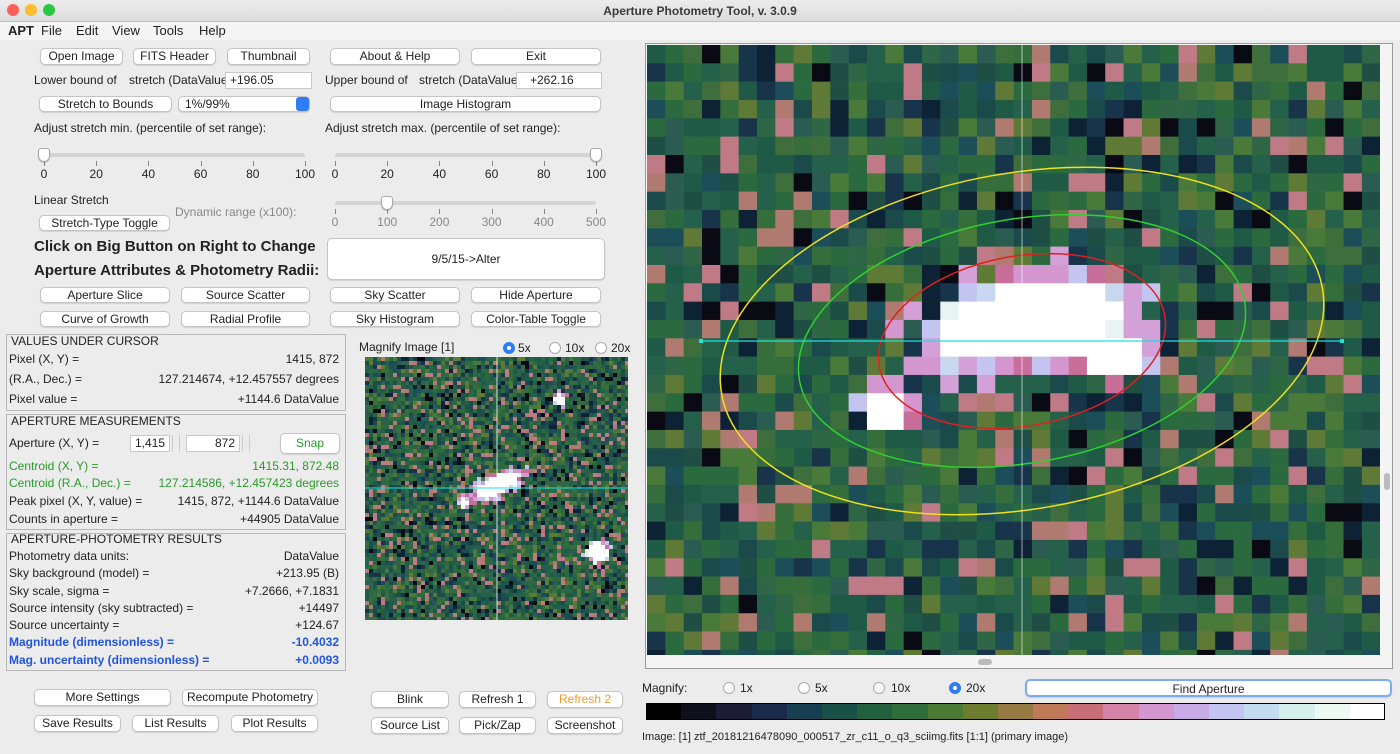  I want to click on button: Pick/Zap, so click(497, 725).